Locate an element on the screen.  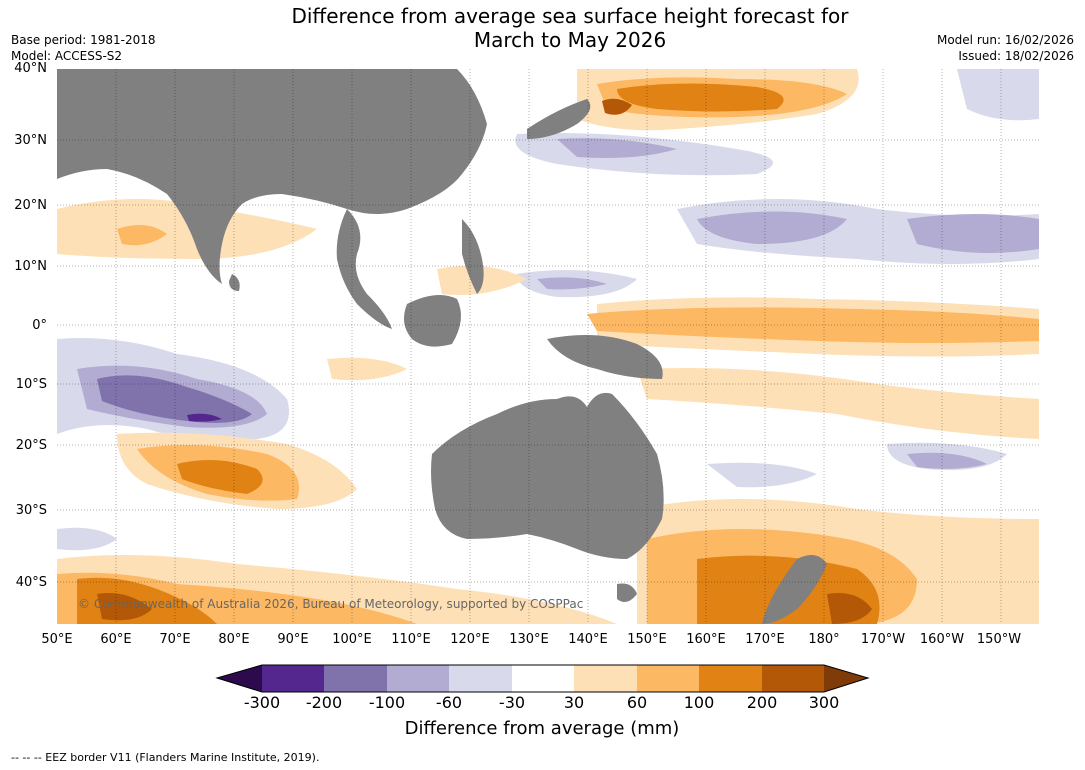
lon-label-140e: 140°E is located at coordinates (588, 639).